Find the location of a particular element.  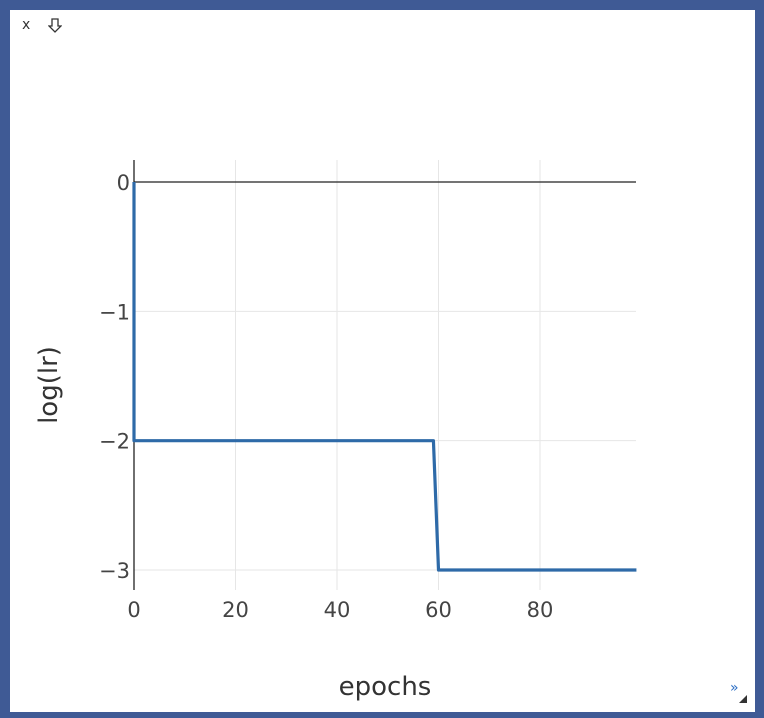

x-tick-label: 60 is located at coordinates (438, 610).